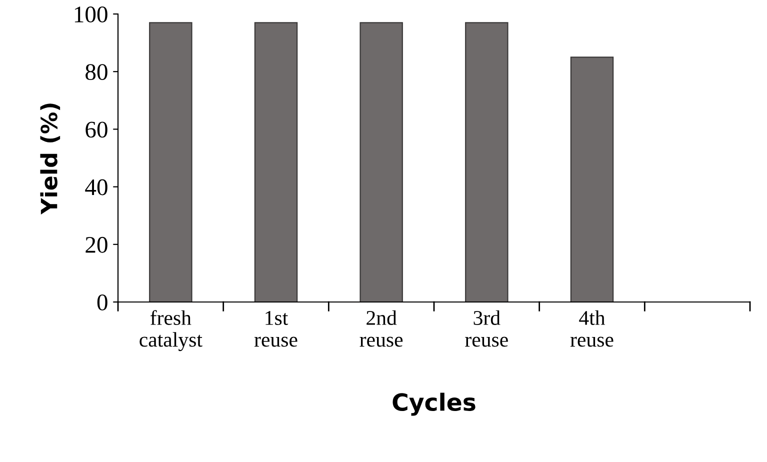 Image resolution: width=767 pixels, height=462 pixels. What do you see at coordinates (592, 328) in the screenshot?
I see `x-tick-label: 4th reuse` at bounding box center [592, 328].